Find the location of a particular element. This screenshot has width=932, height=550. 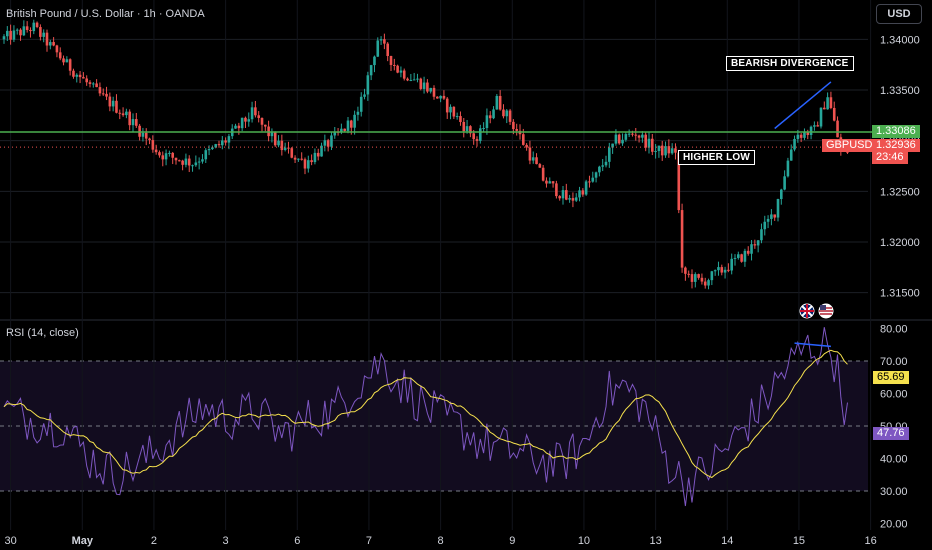

time-tick-label: 6 is located at coordinates (297, 541).